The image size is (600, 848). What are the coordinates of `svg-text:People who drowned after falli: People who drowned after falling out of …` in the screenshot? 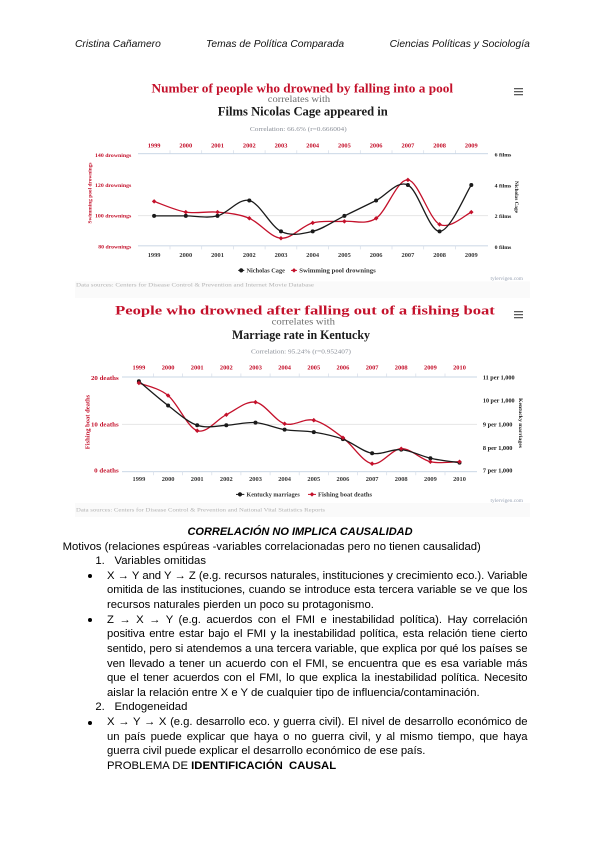 It's located at (305, 310).